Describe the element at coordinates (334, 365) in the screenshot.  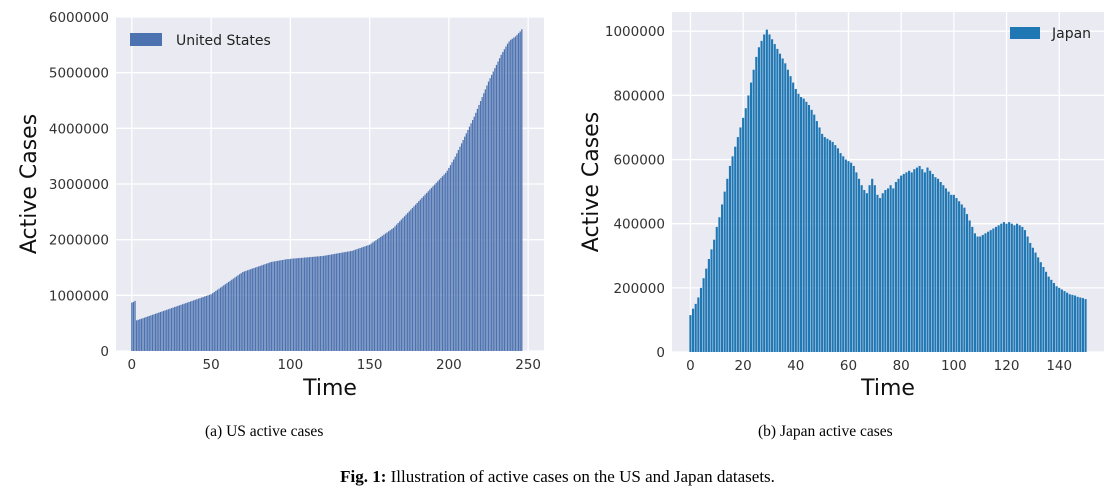
I see `us-x-tick-labels: 0 50 100 150 200 250` at that location.